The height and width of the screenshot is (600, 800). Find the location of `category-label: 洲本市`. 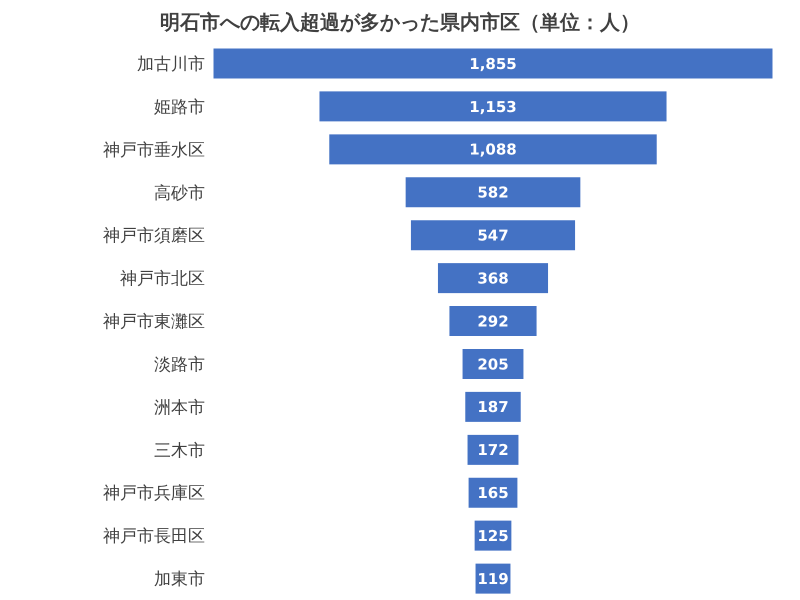

category-label: 洲本市 is located at coordinates (179, 408).